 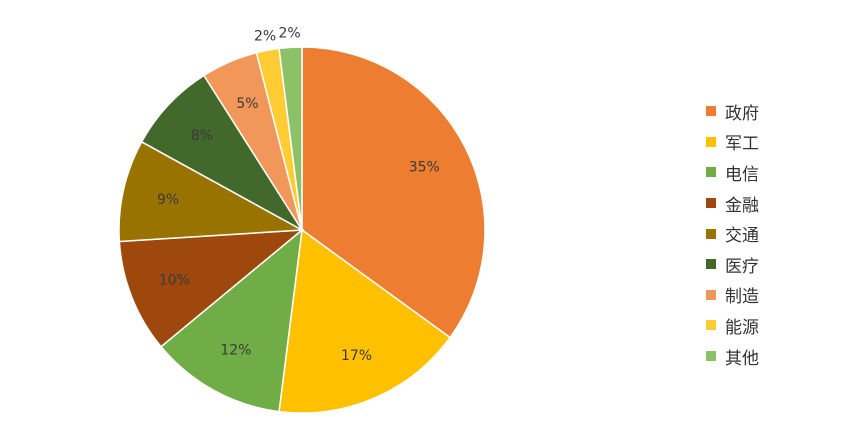 I want to click on legend-item: 金融, so click(x=732, y=203).